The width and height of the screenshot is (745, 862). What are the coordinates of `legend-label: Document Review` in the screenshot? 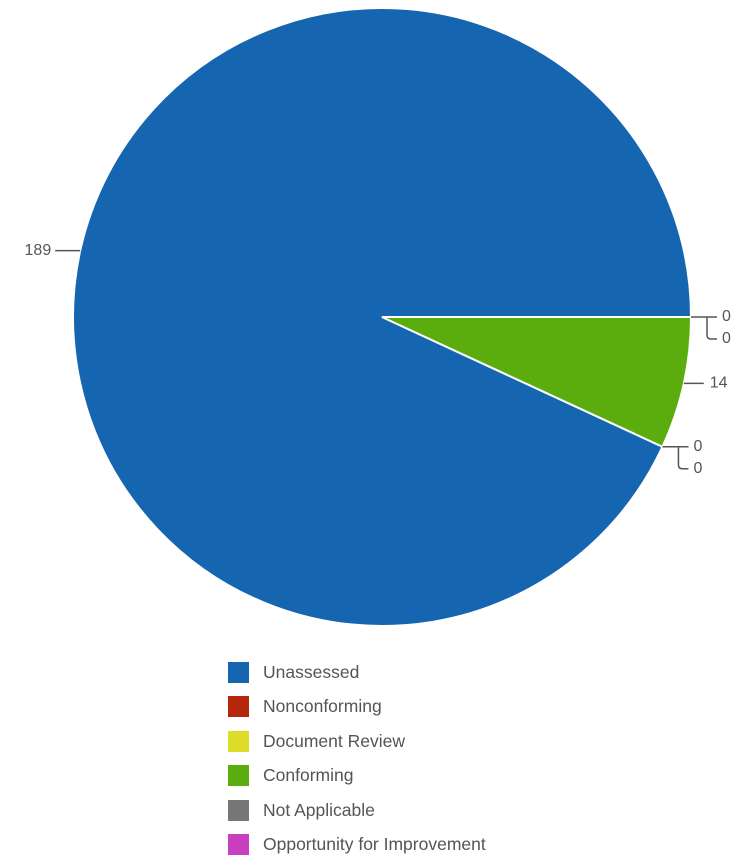 It's located at (334, 741).